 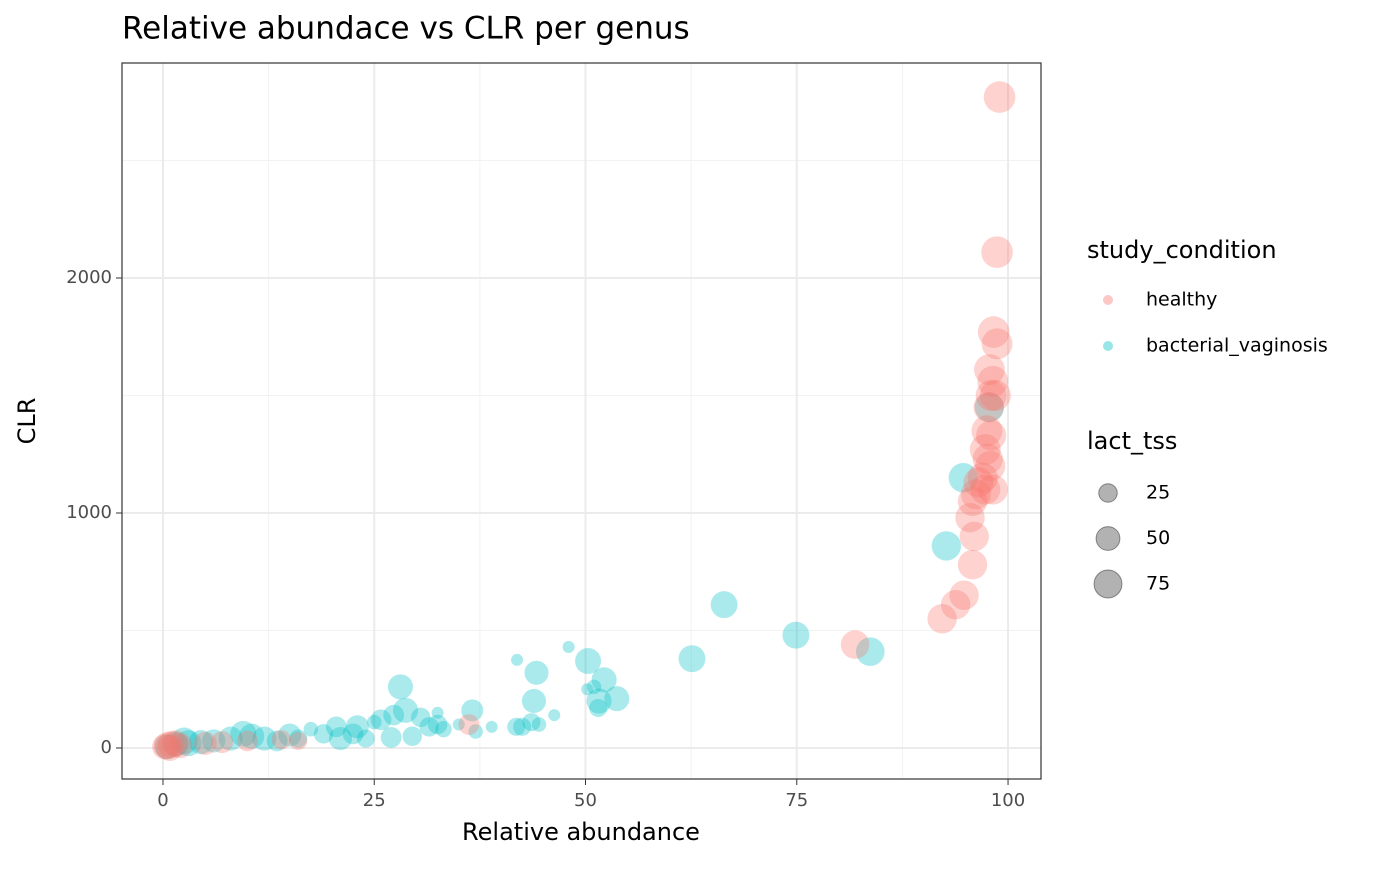 I want to click on chart-title: Relative abundace vs CLR per genus, so click(x=406, y=29).